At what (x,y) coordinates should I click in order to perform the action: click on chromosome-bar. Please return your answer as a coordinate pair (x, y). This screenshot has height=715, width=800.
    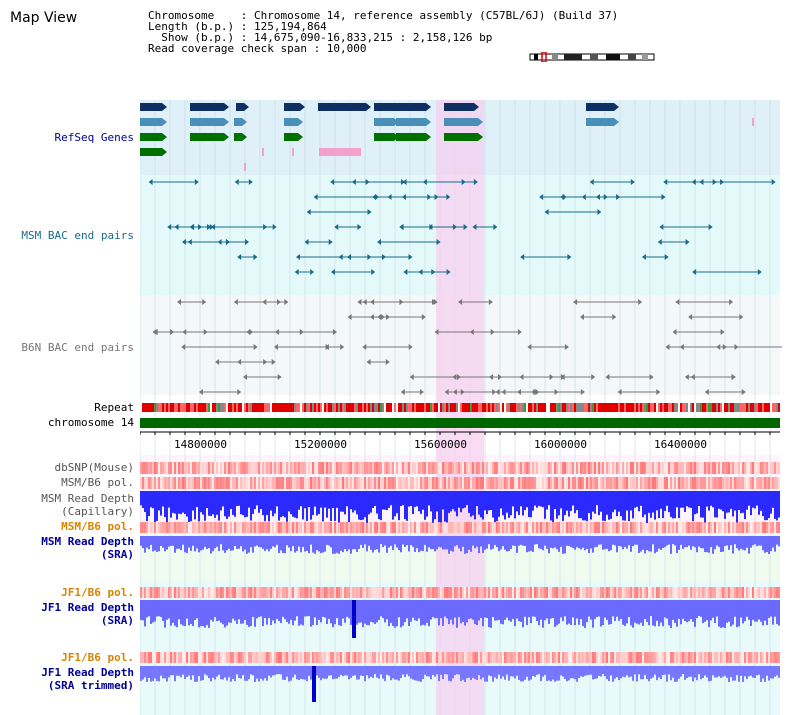
    Looking at the image, I should click on (460, 423).